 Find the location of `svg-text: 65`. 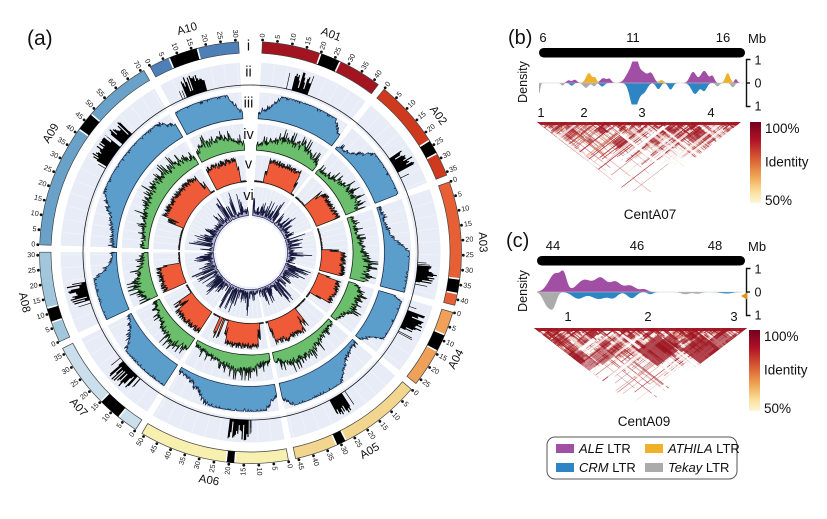

svg-text: 65 is located at coordinates (124, 73).